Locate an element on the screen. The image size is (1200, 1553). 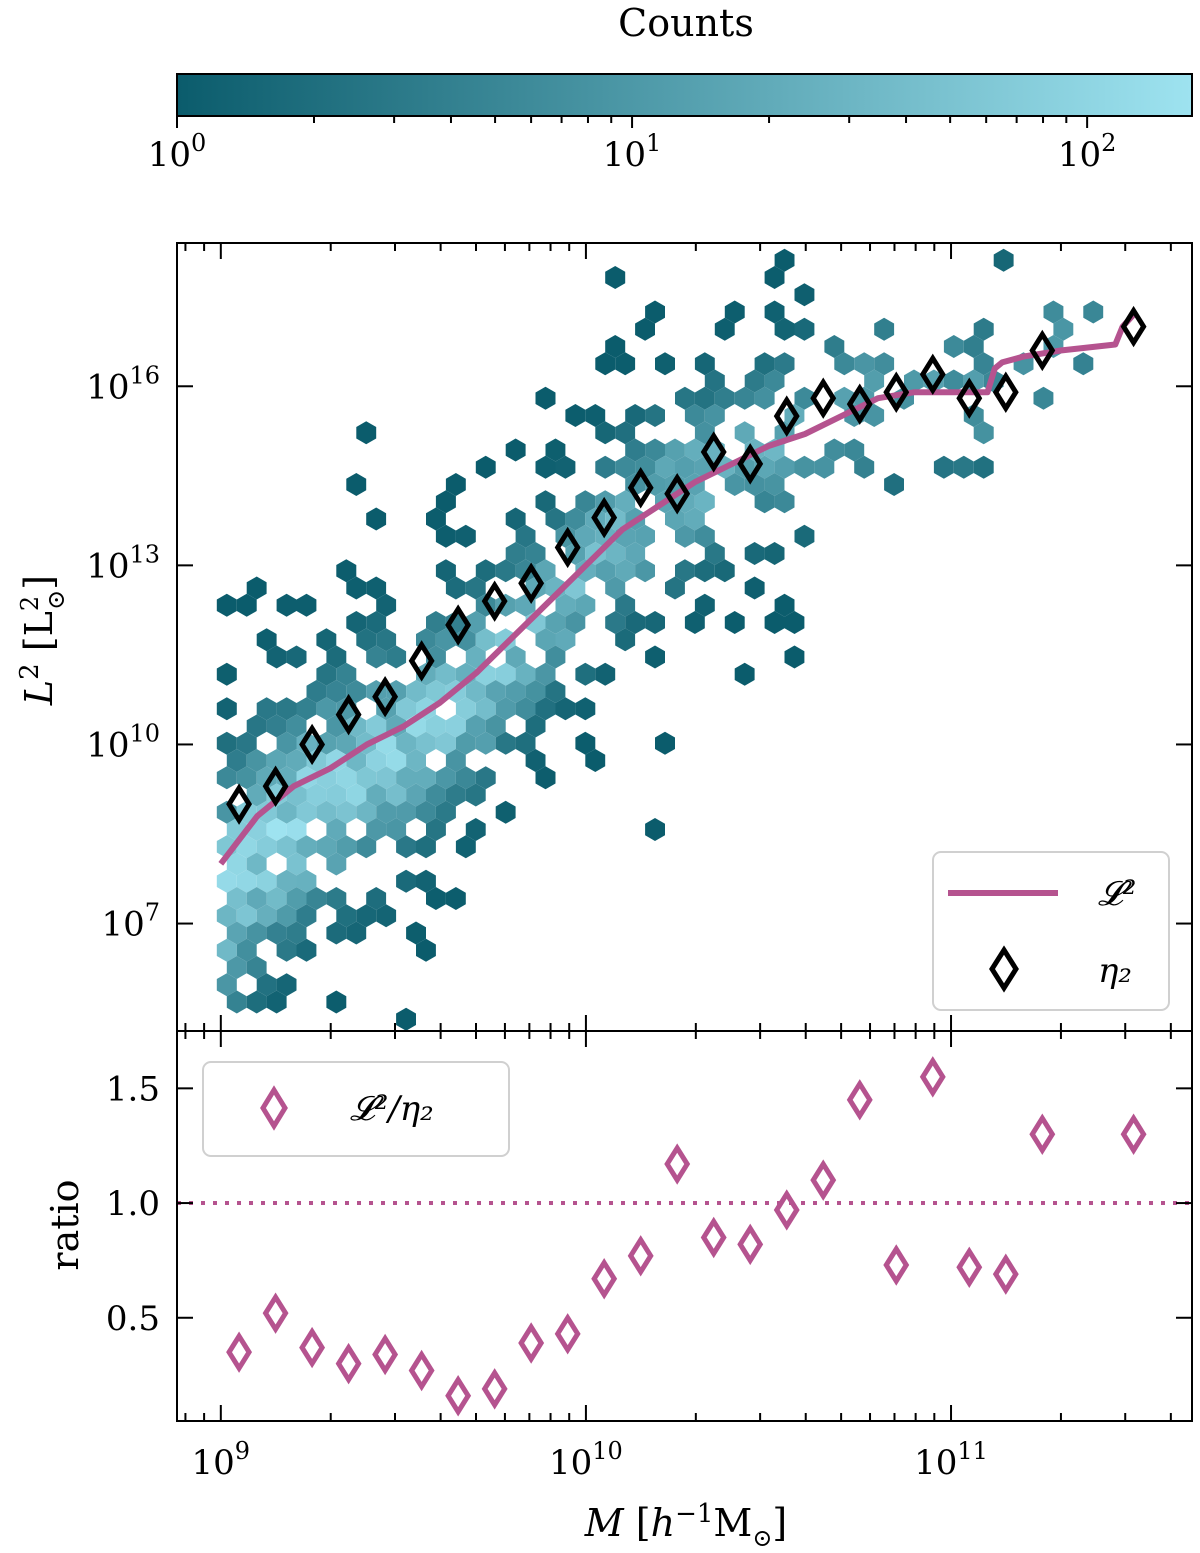
ytick-base: 10 is located at coordinates (107, 387).